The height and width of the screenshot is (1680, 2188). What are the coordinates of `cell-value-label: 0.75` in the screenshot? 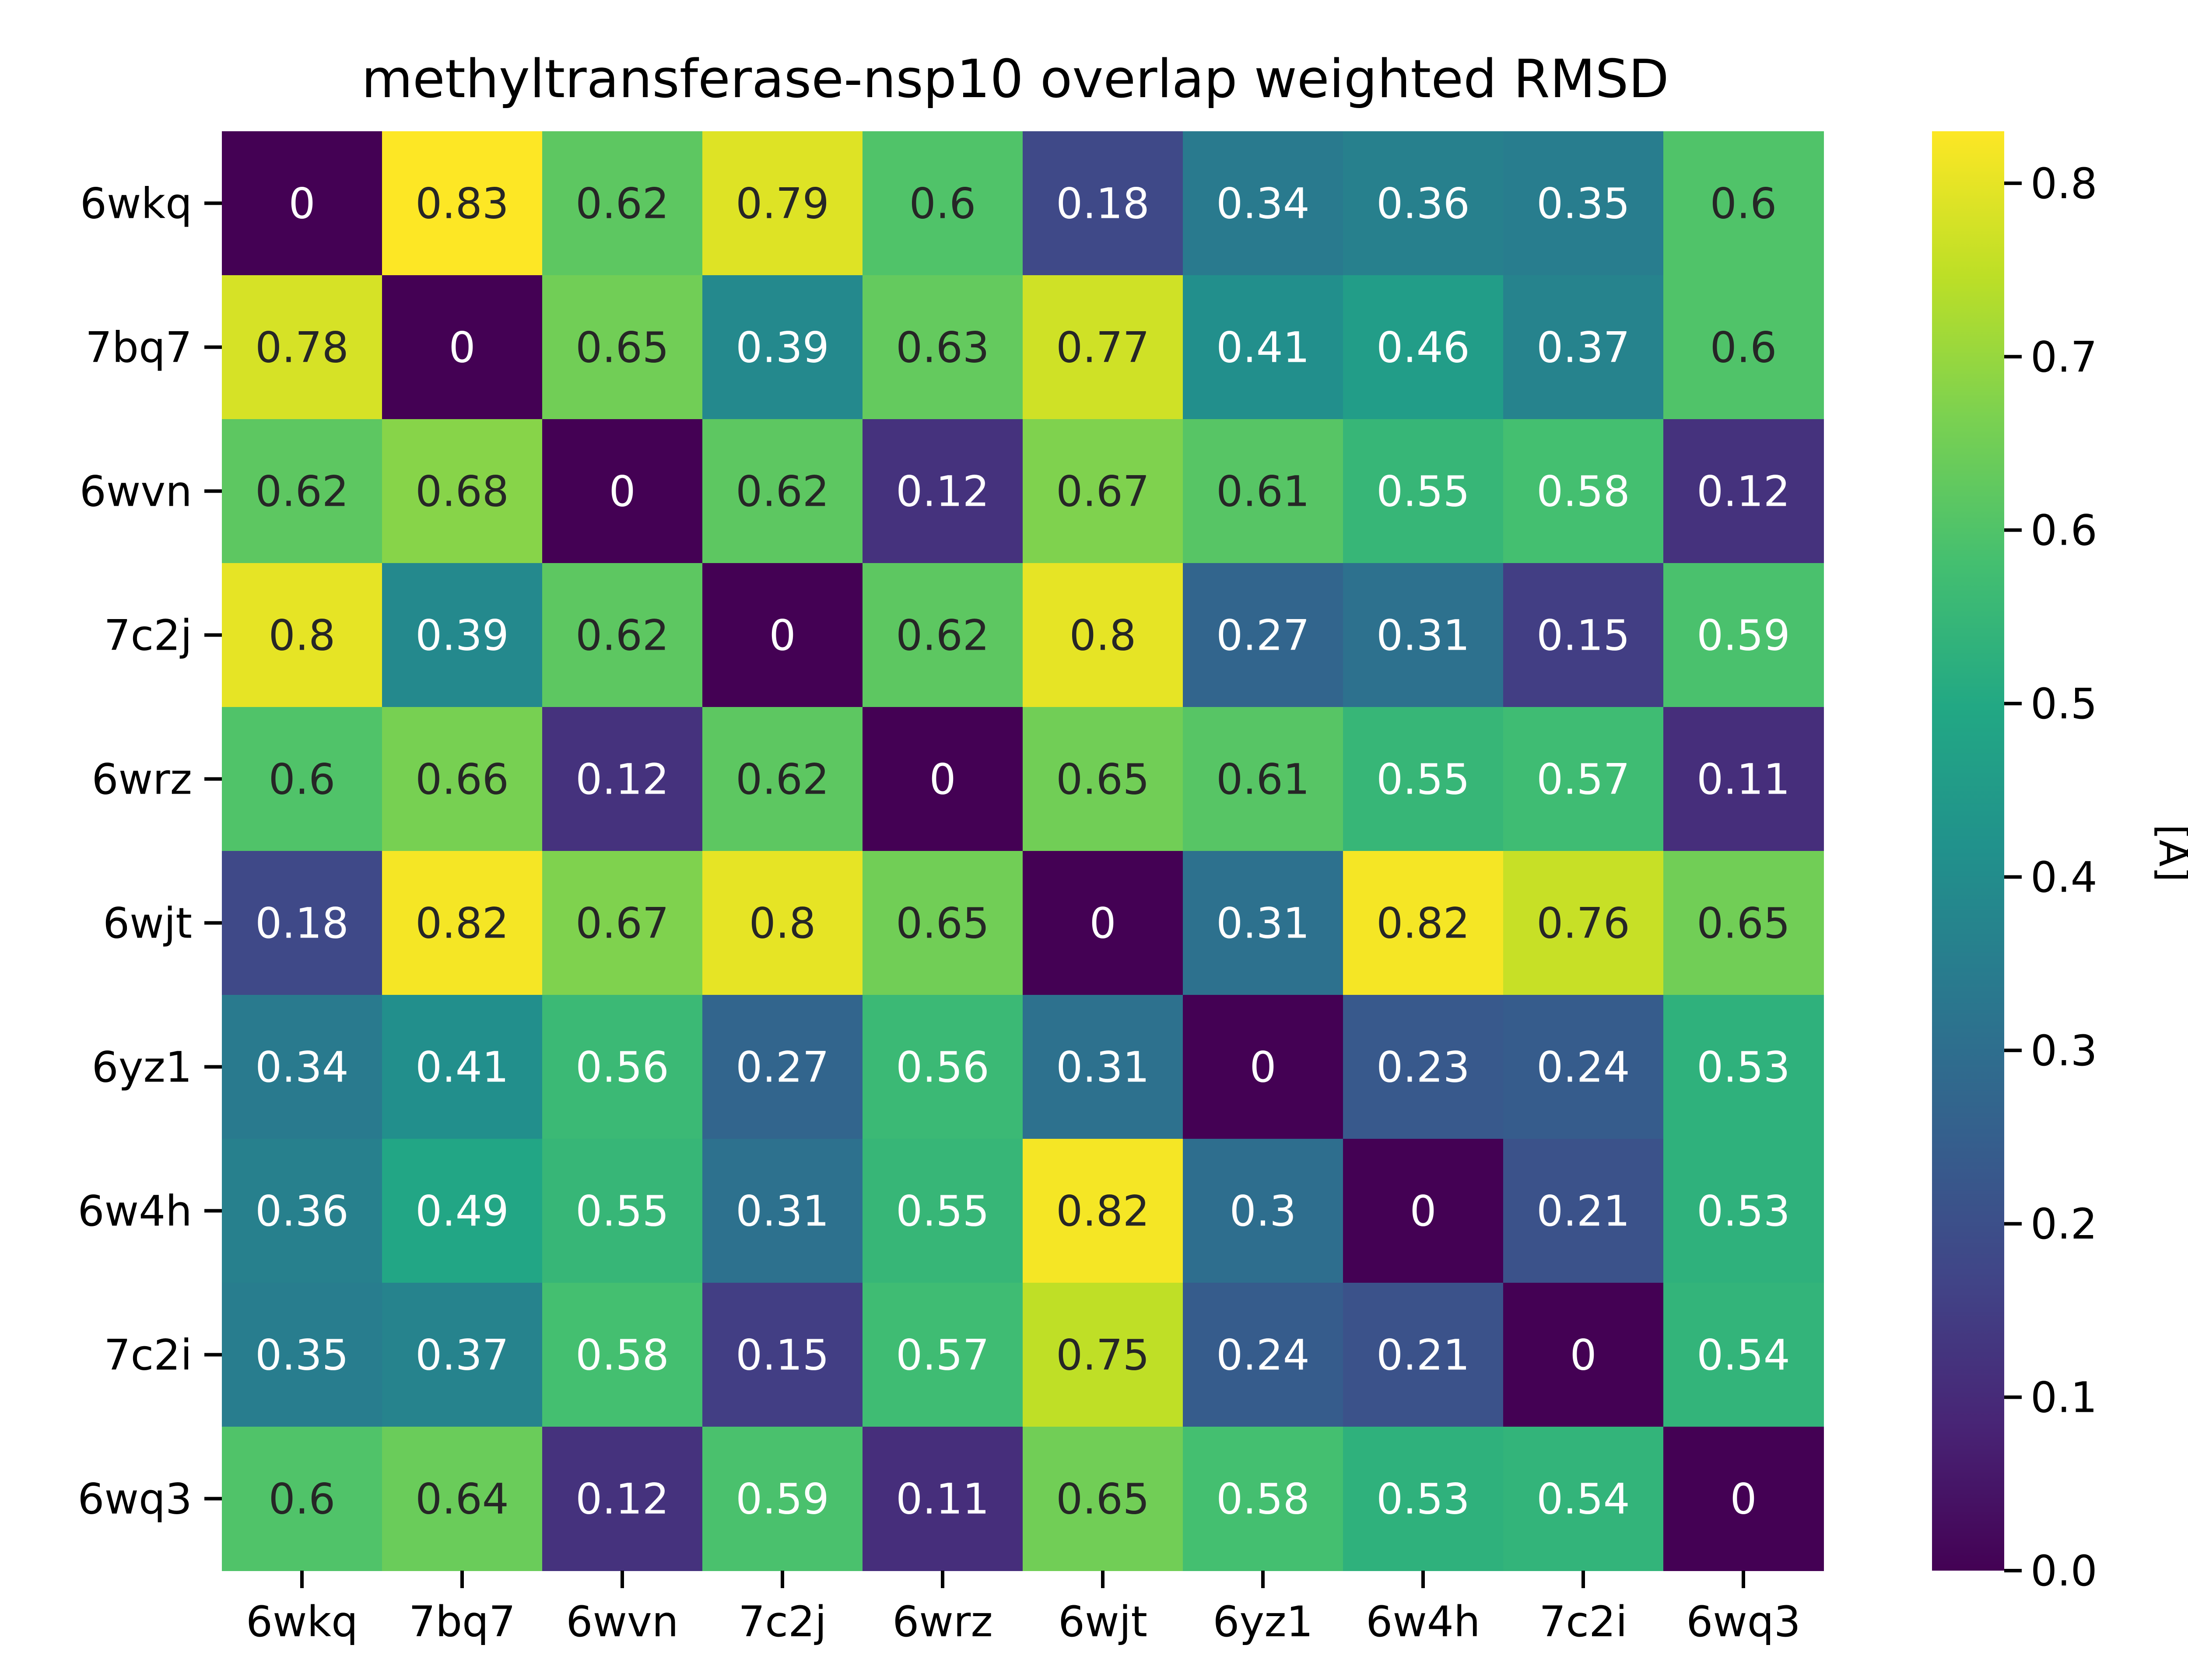 It's located at (1103, 1355).